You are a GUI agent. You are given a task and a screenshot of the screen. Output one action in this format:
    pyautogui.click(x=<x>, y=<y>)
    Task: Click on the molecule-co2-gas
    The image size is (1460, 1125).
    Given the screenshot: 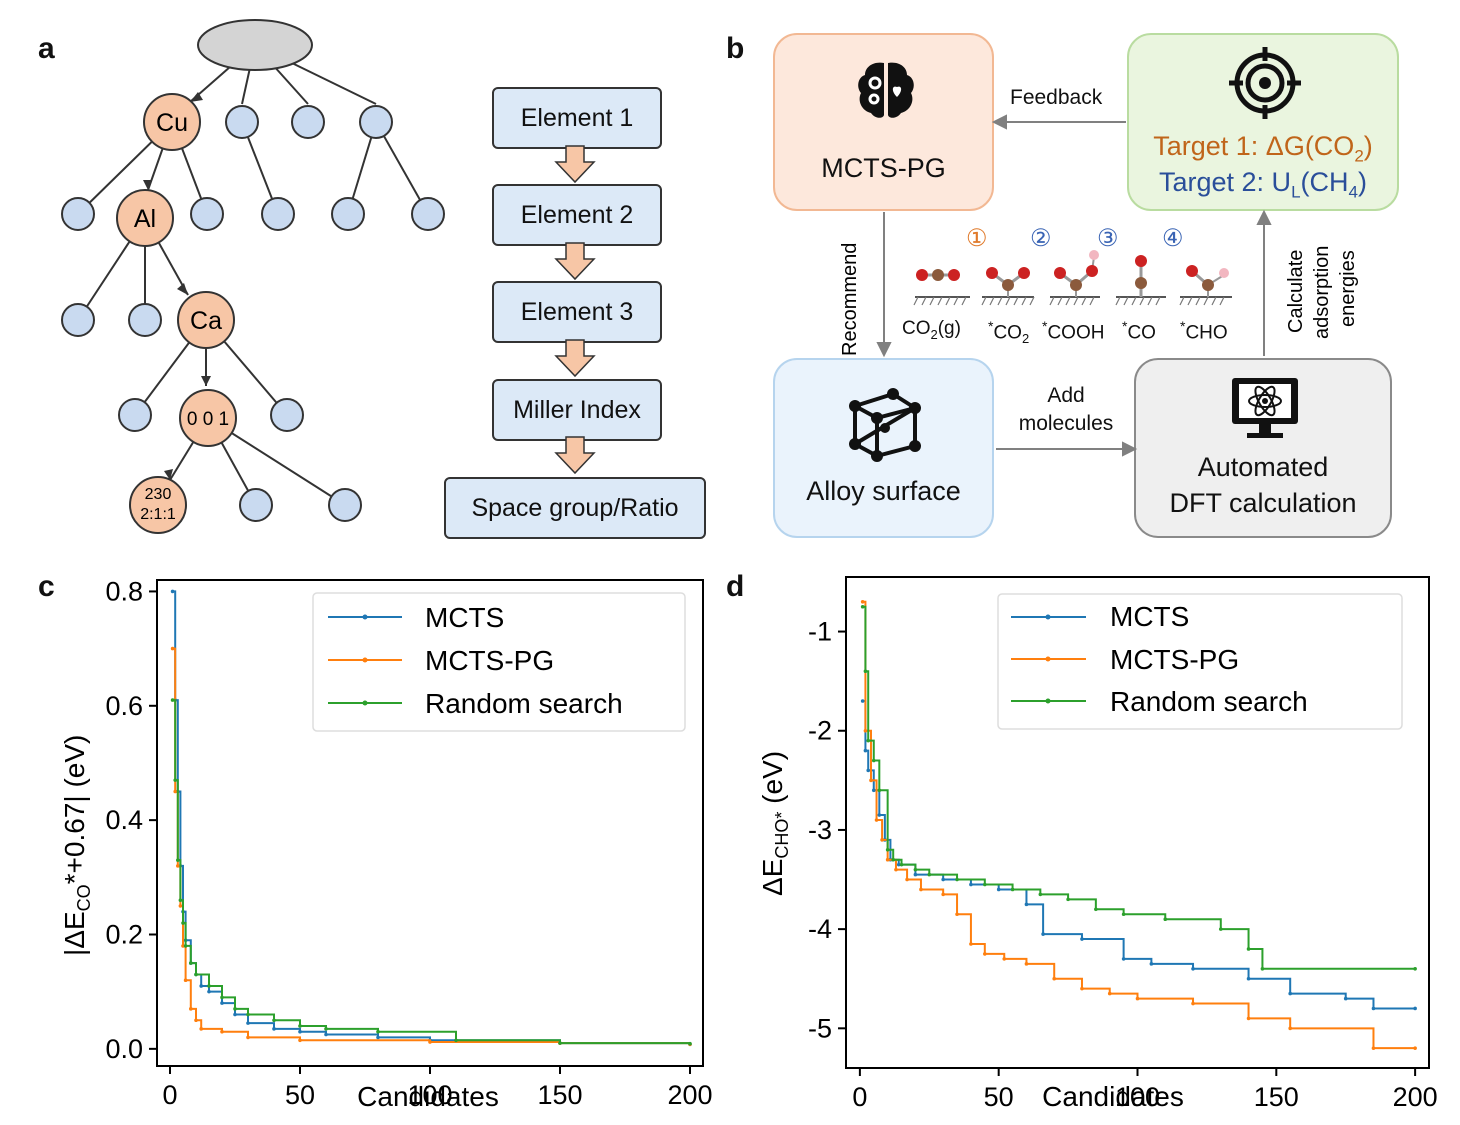 What is the action you would take?
    pyautogui.click(x=938, y=275)
    